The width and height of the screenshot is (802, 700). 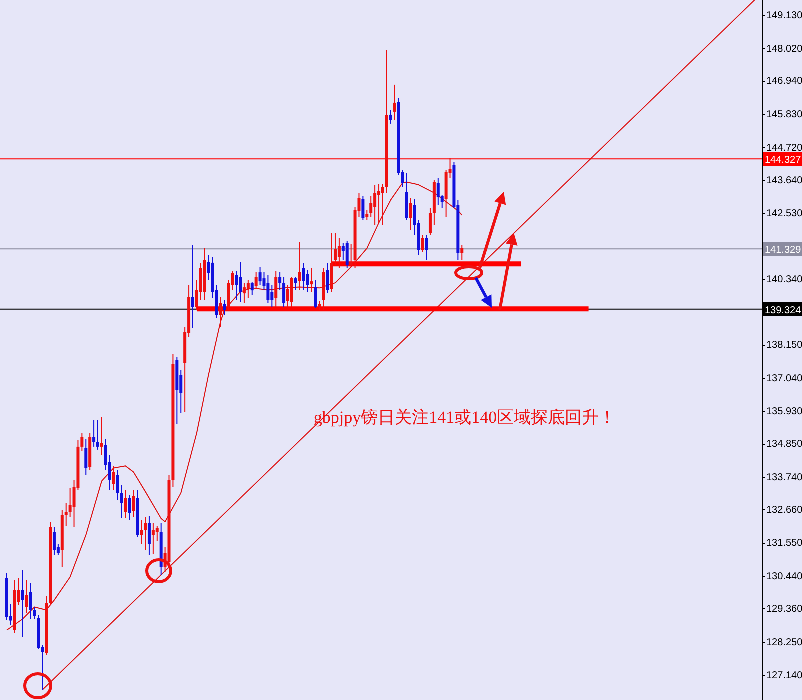 What do you see at coordinates (784, 346) in the screenshot?
I see `y-tick-label: 138.150` at bounding box center [784, 346].